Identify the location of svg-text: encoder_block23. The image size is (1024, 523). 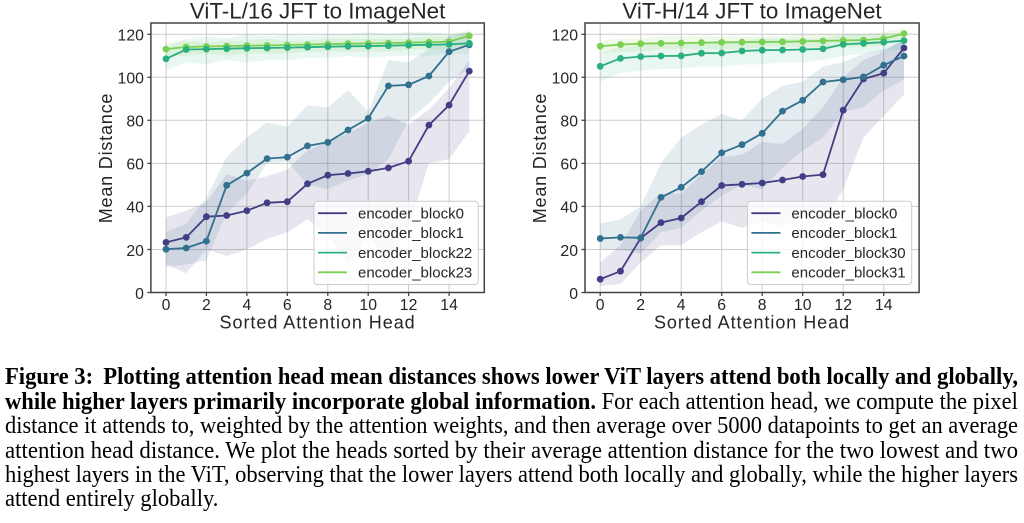
(415, 273).